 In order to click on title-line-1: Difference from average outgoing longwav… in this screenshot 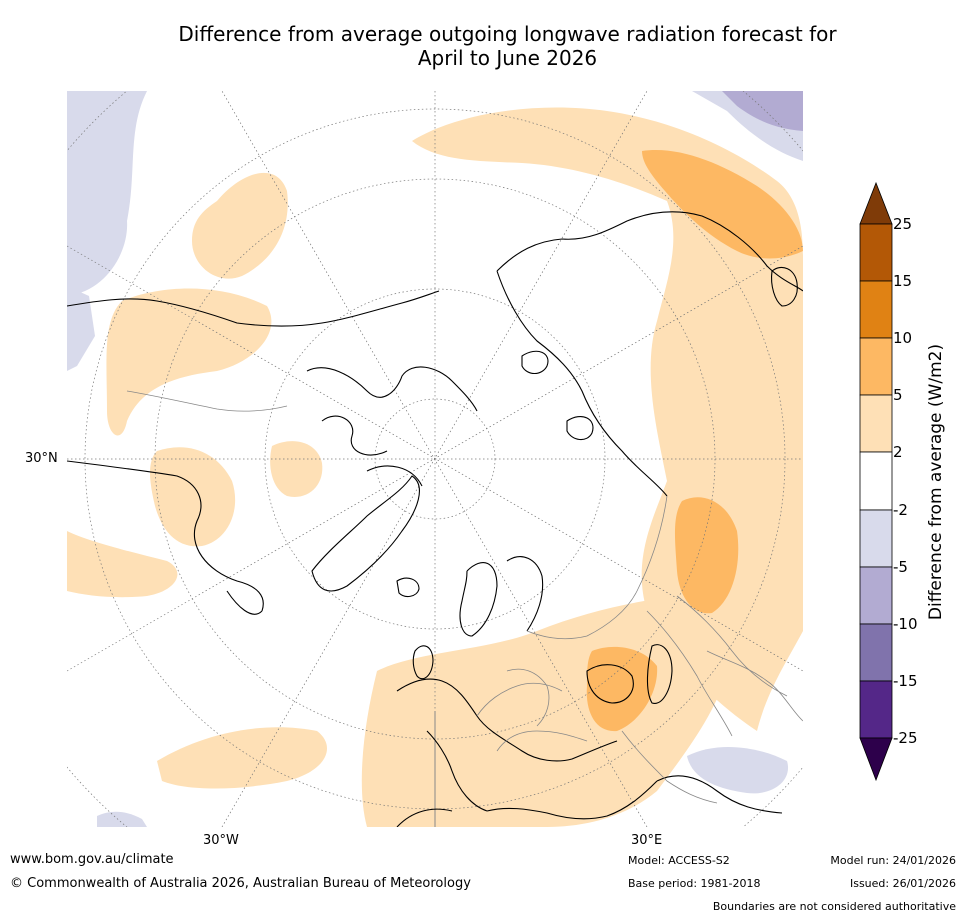, I will do `click(507, 34)`.